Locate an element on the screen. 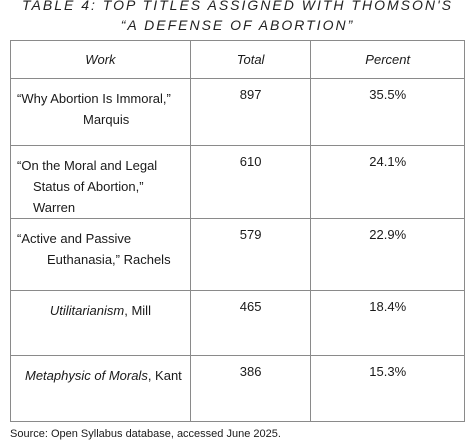 The height and width of the screenshot is (447, 475). cell-work: “Active and Passive Euthanasia,” Rachels is located at coordinates (100, 254).